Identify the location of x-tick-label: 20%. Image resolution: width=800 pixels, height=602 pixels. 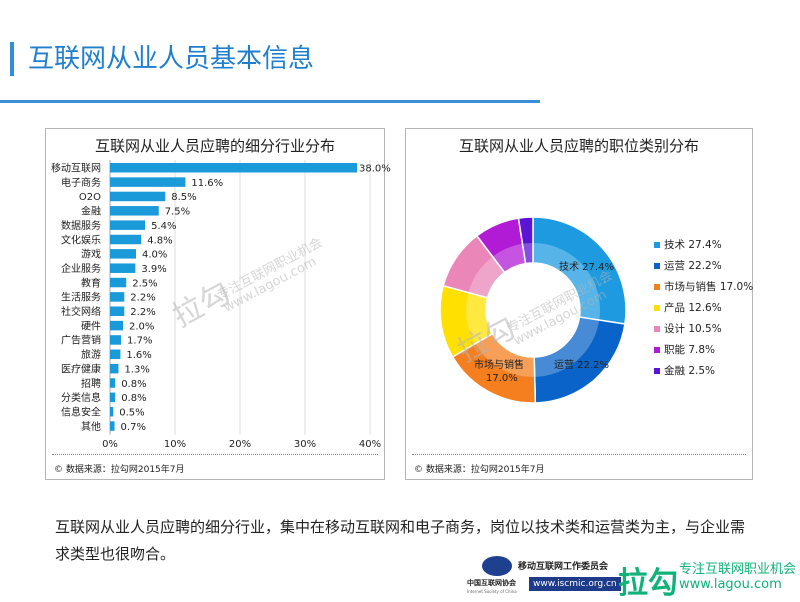
(240, 444).